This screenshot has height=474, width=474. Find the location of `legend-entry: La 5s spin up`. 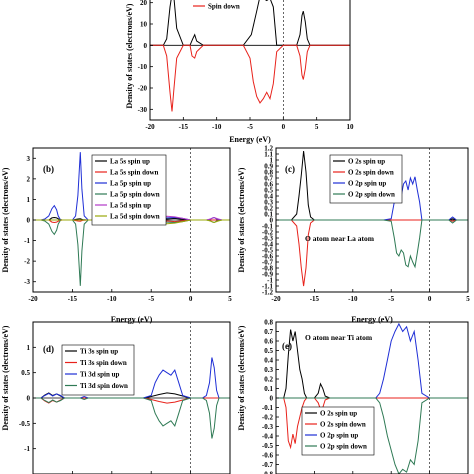

legend-entry: La 5s spin up is located at coordinates (130, 162).